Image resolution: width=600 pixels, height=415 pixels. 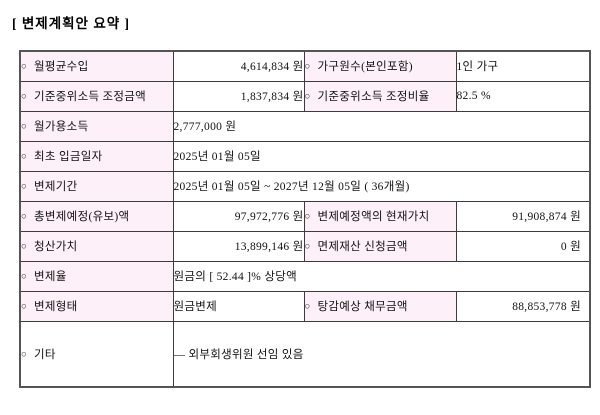 I want to click on value-exempt-property-request: 0 원, so click(x=523, y=246).